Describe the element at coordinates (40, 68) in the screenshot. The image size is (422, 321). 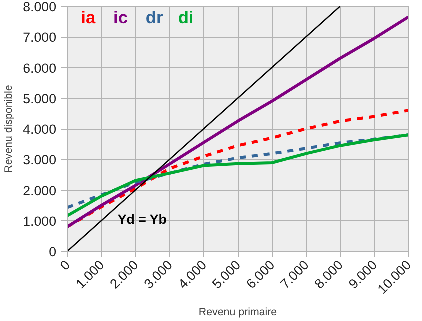
I see `y-tick-label: 6.000` at that location.